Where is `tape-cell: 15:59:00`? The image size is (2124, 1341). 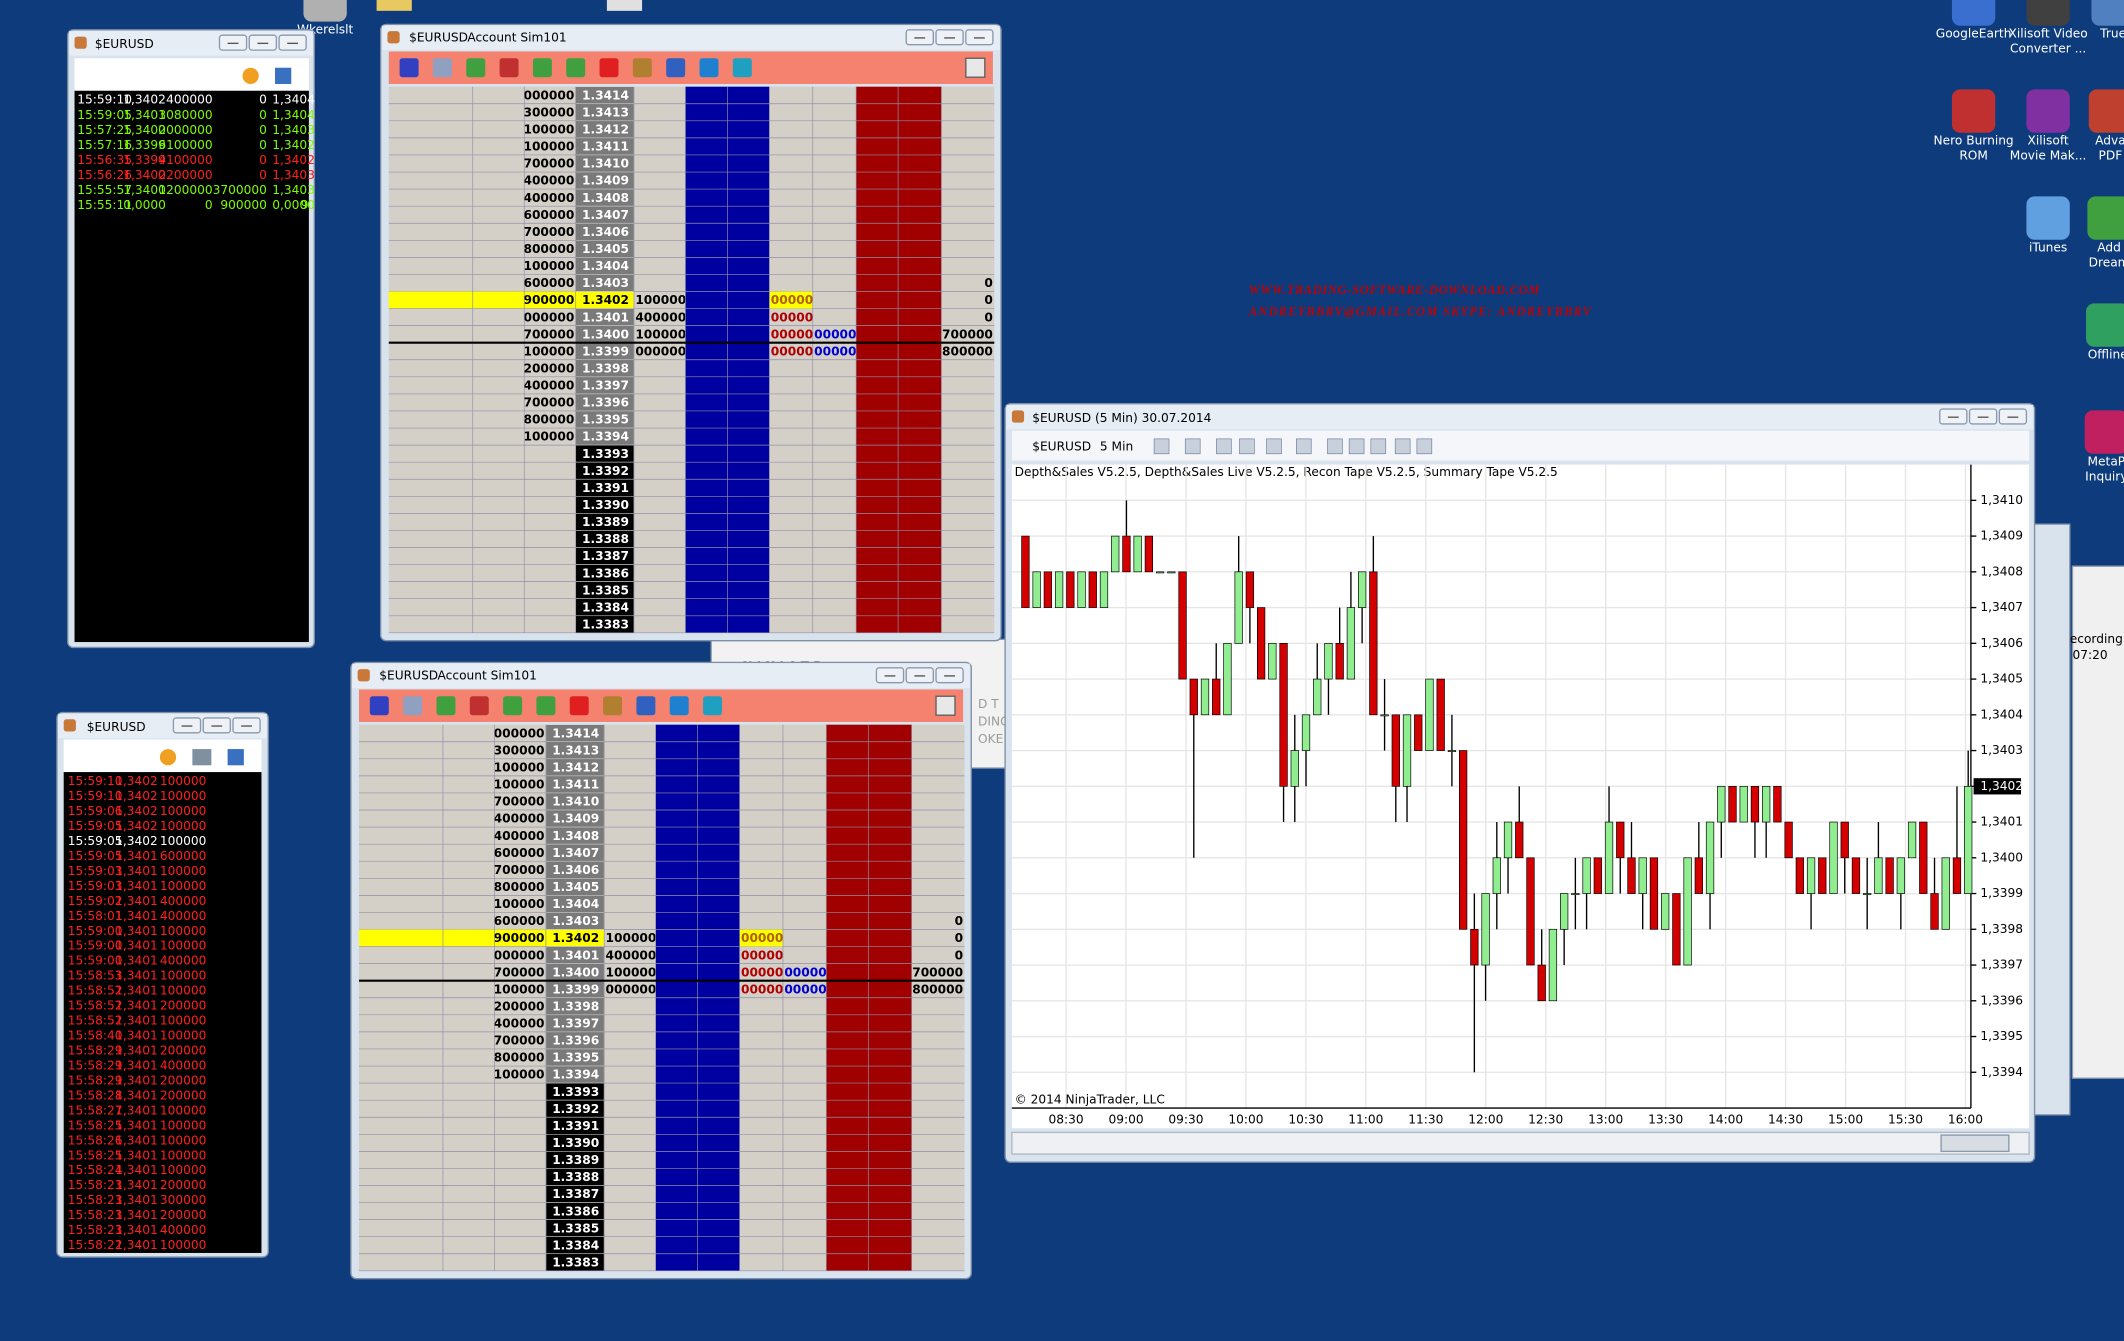
tape-cell: 15:59:00 is located at coordinates (95, 961).